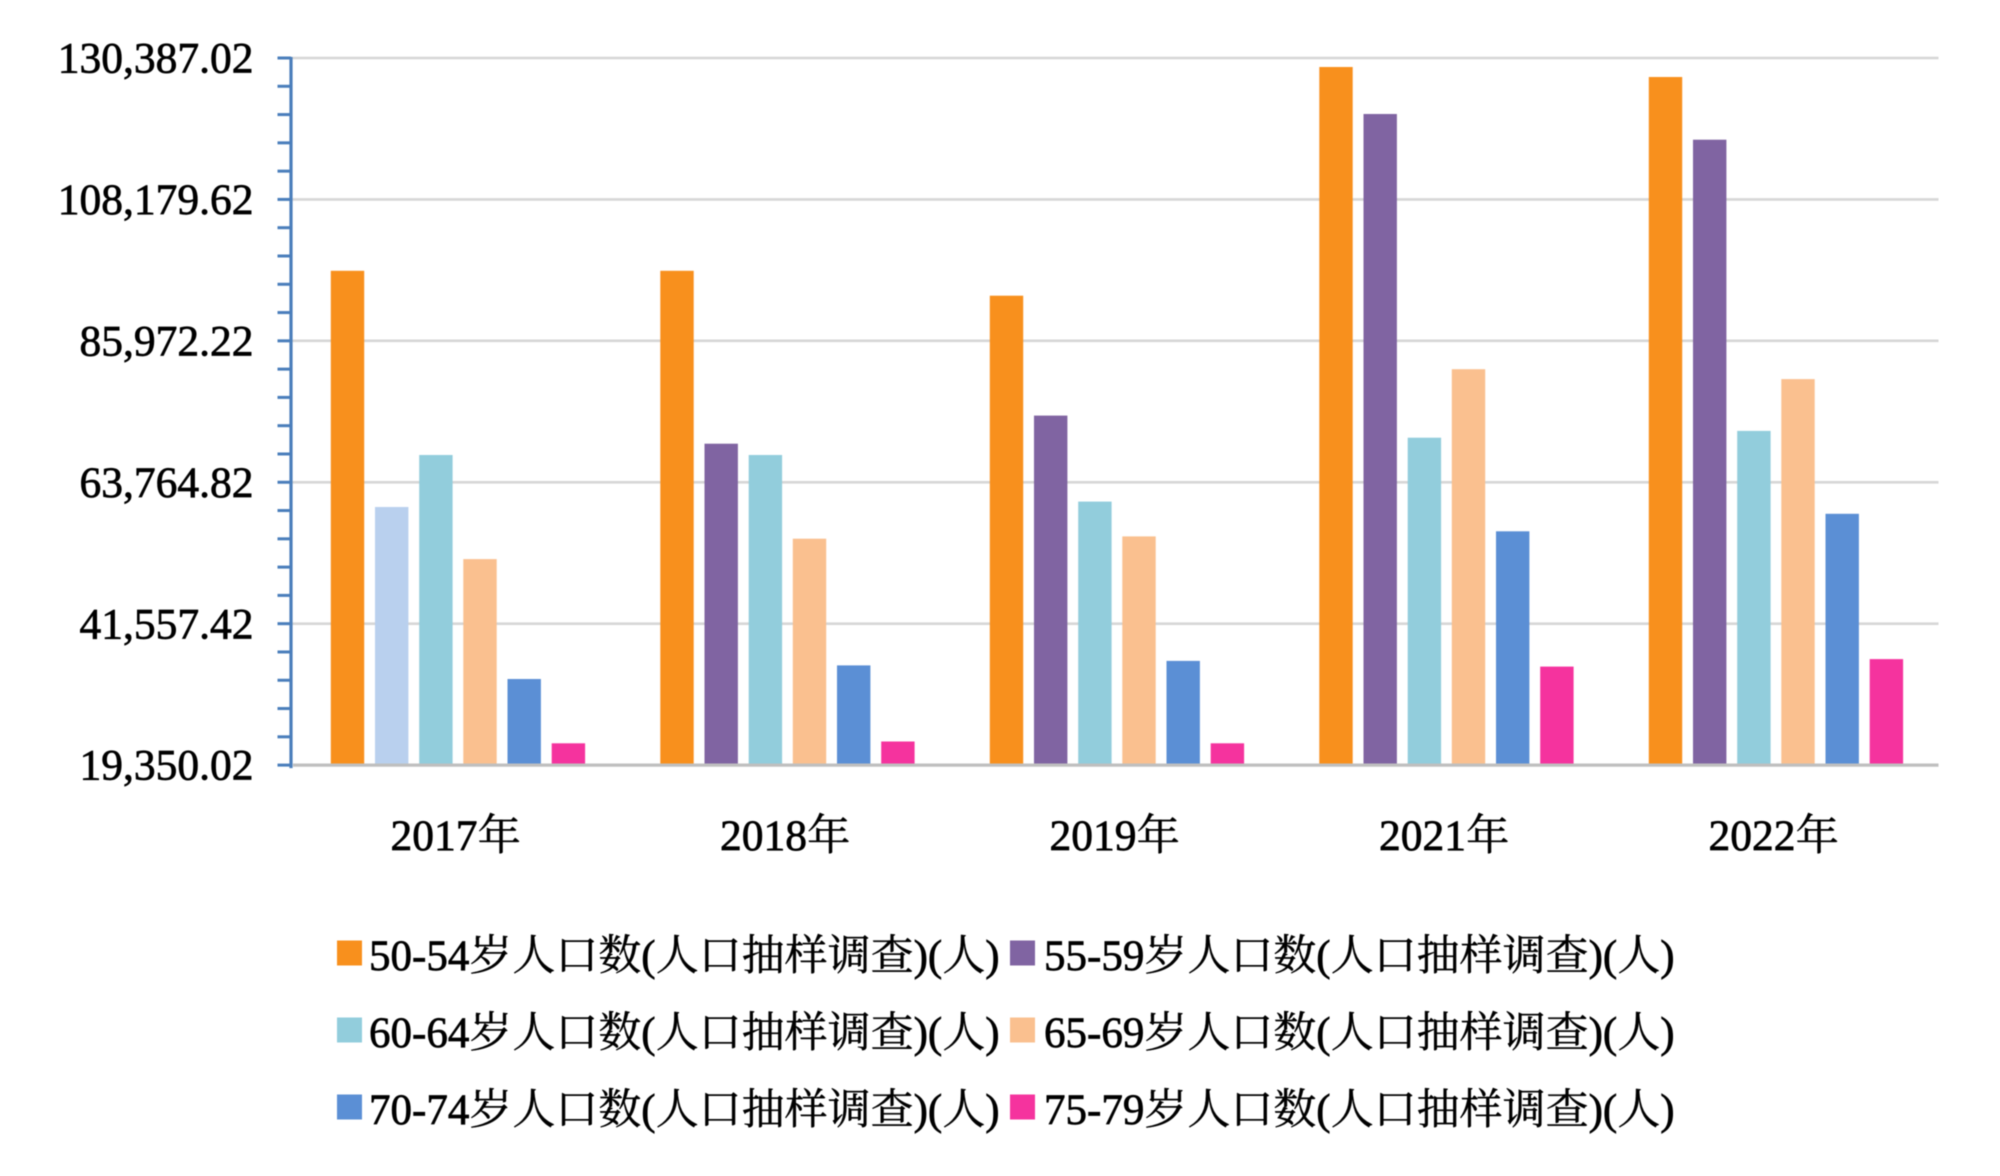  What do you see at coordinates (1094, 1110) in the screenshot?
I see `svg-text: 75-79` at bounding box center [1094, 1110].